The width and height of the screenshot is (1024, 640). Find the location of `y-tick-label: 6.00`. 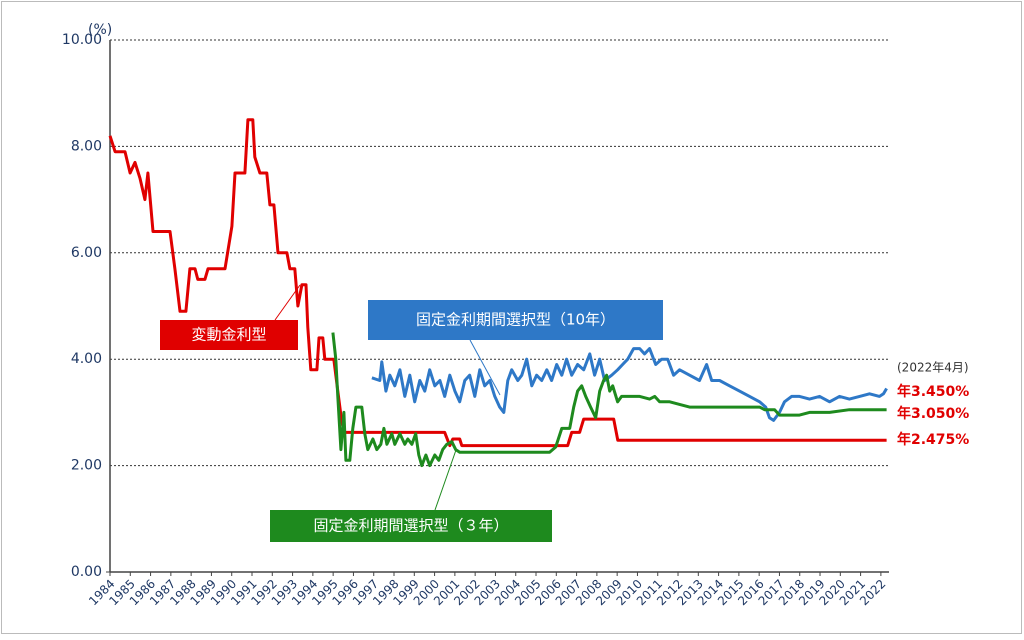

y-tick-label: 6.00 is located at coordinates (86, 253).